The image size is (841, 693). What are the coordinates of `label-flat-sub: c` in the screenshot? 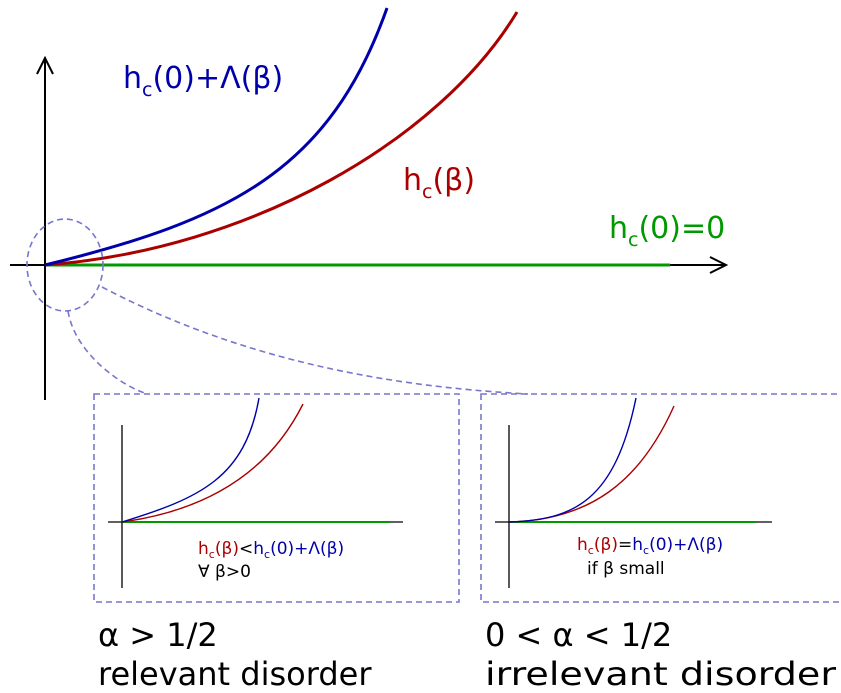 It's located at (633, 240).